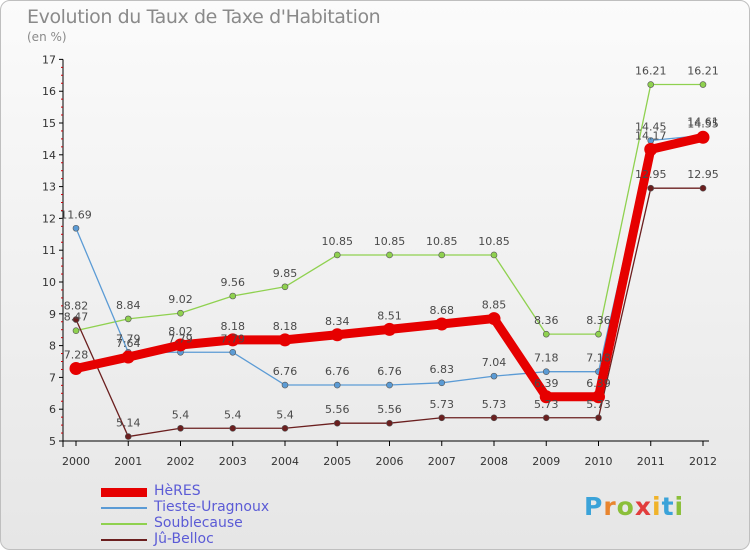  Describe the element at coordinates (49, 91) in the screenshot. I see `y-tick-label: 16` at that location.